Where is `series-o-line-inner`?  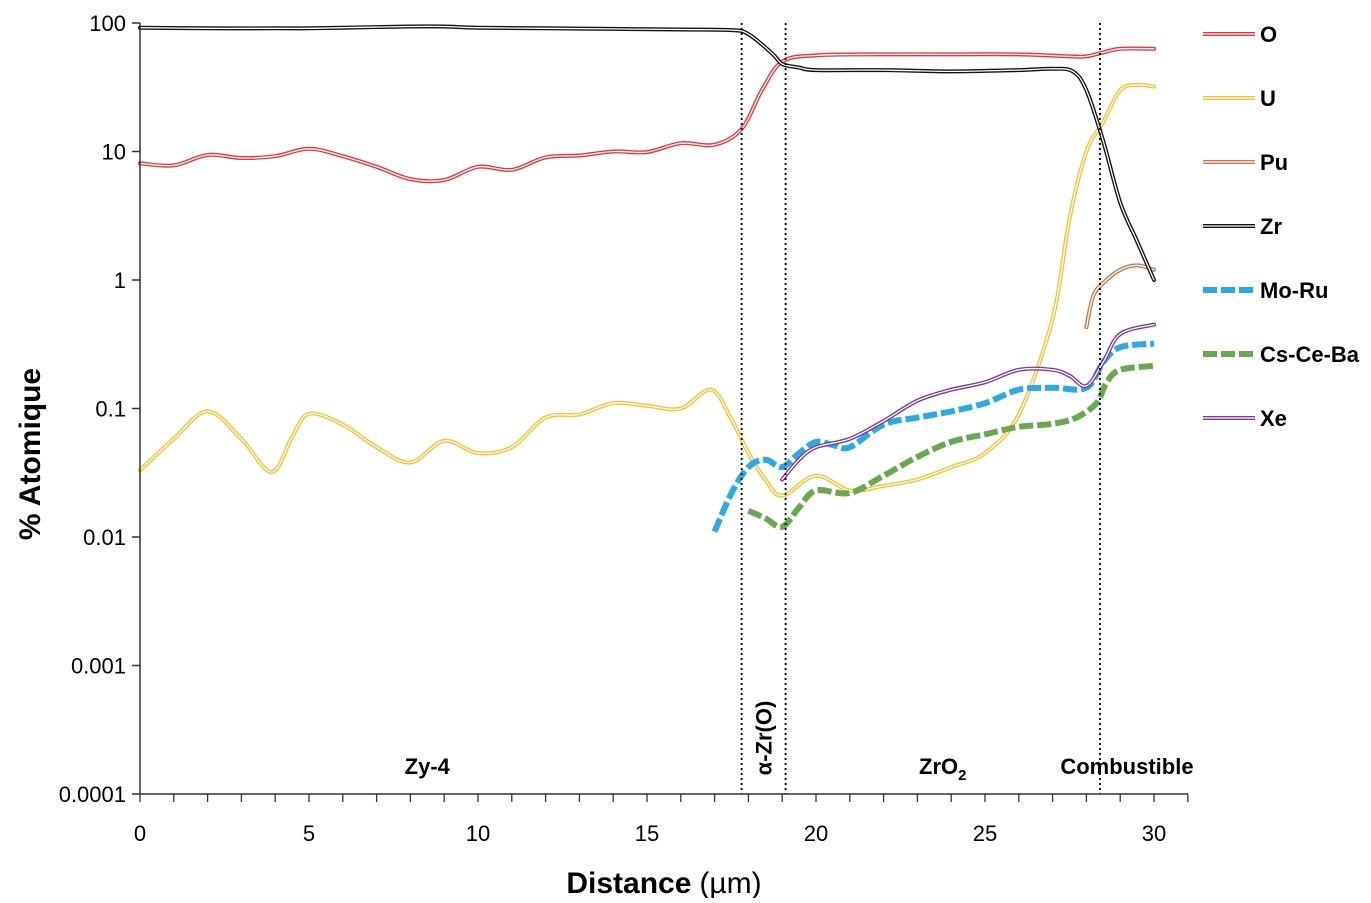 series-o-line-inner is located at coordinates (647, 114).